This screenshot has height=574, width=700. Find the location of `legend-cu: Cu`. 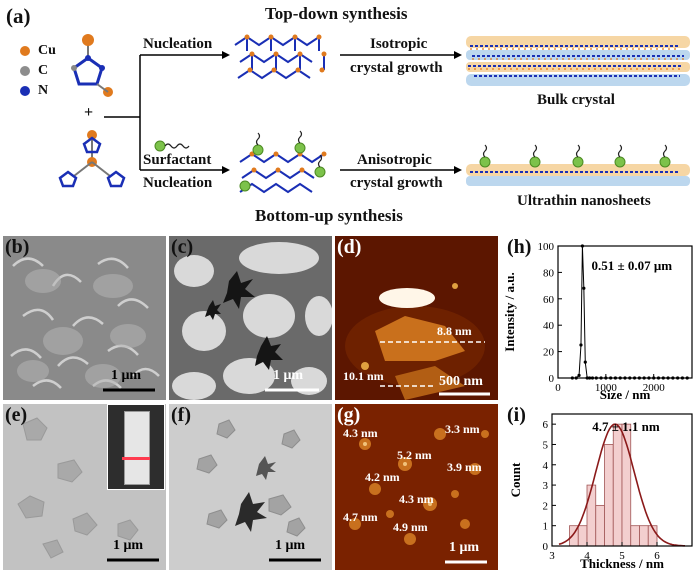

legend-cu: Cu is located at coordinates (38, 51).